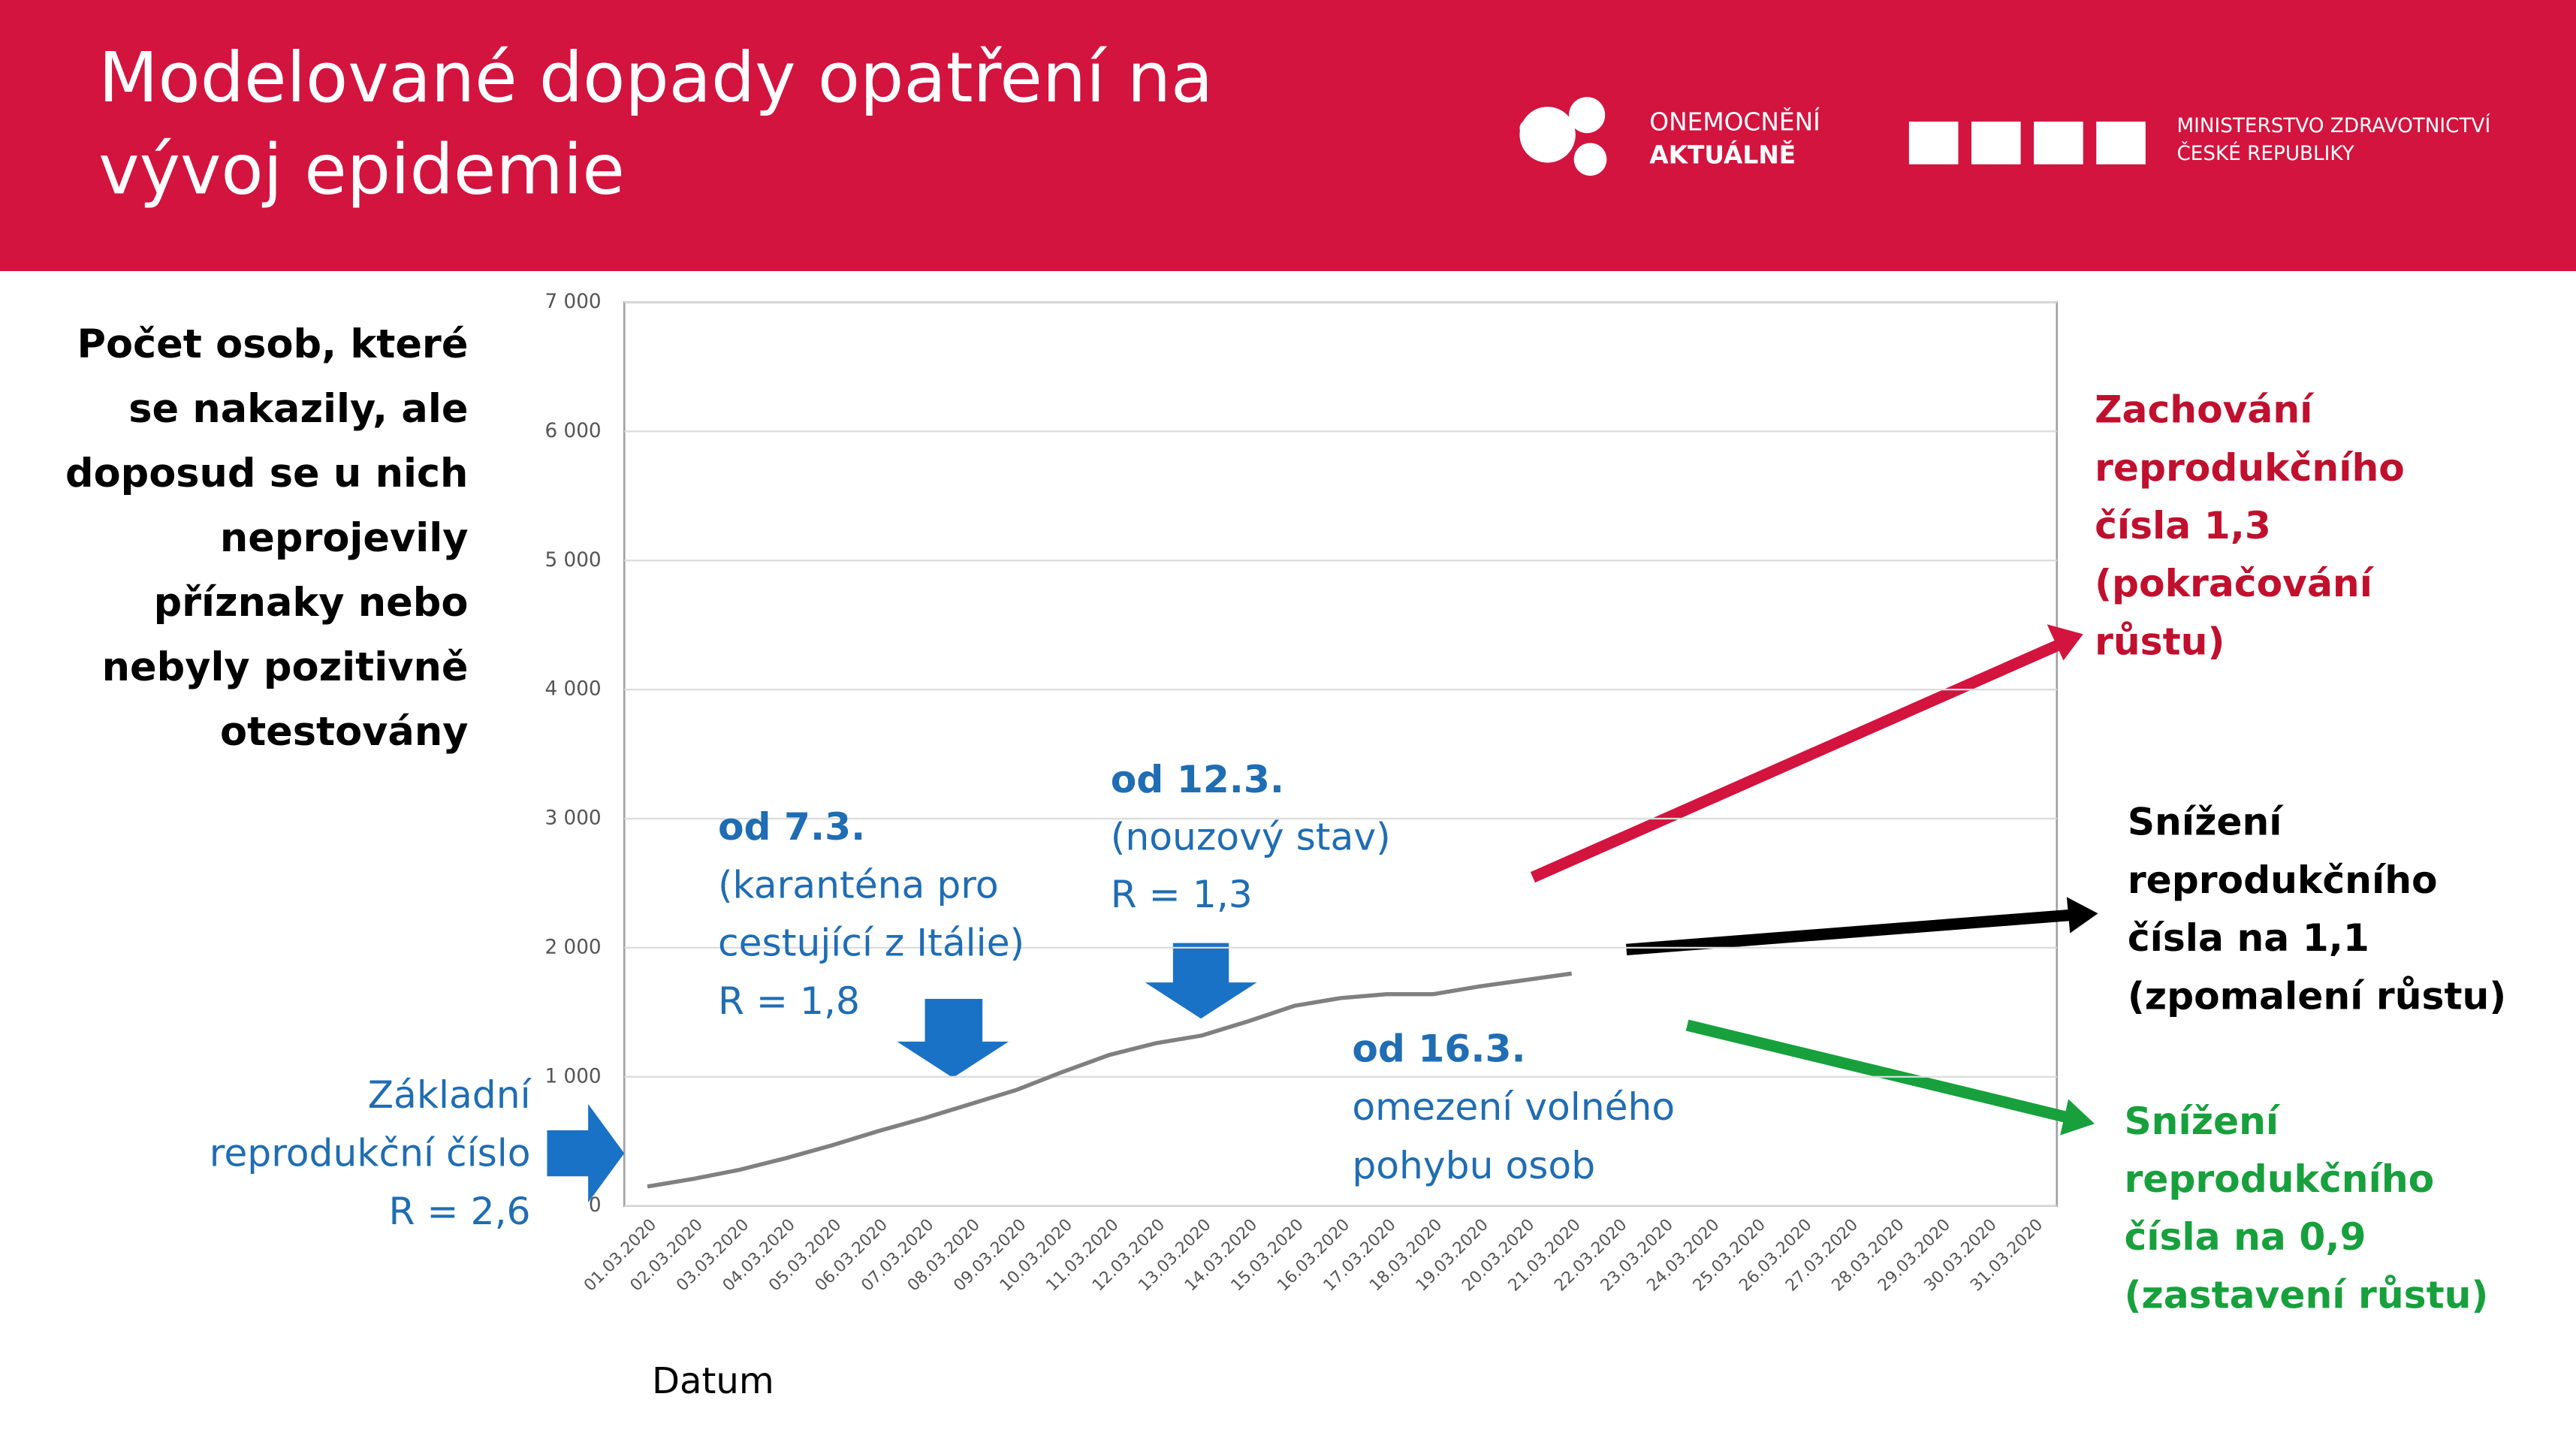  I want to click on annotation: R = 1,3, so click(1182, 894).